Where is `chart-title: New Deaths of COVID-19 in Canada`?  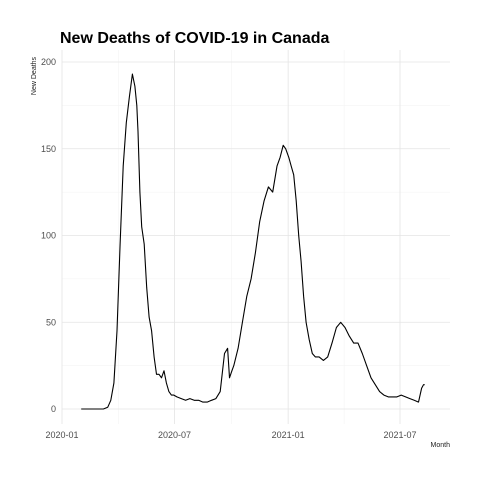
chart-title: New Deaths of COVID-19 in Canada is located at coordinates (194, 38).